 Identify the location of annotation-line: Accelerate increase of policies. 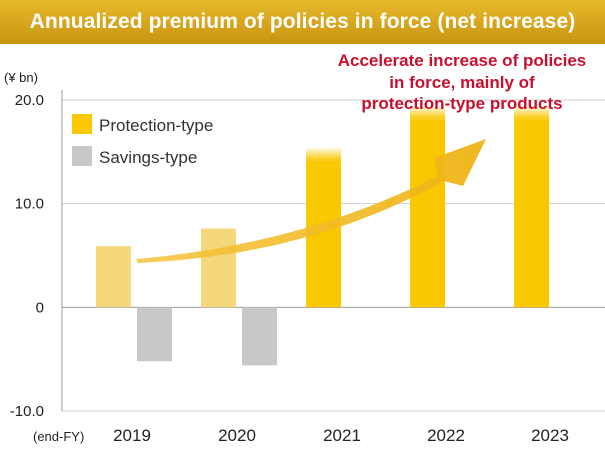
(462, 60).